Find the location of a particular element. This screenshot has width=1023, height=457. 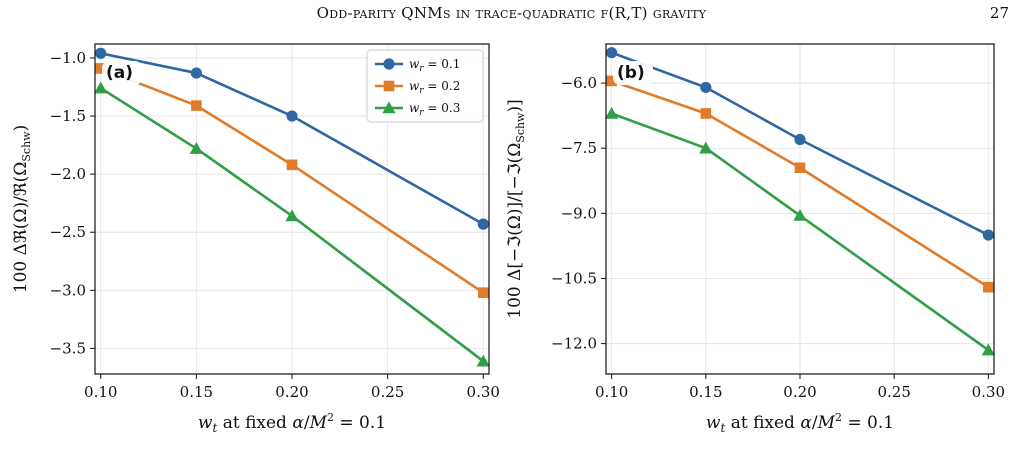

y-tick-label: −2.5 is located at coordinates (68, 232).